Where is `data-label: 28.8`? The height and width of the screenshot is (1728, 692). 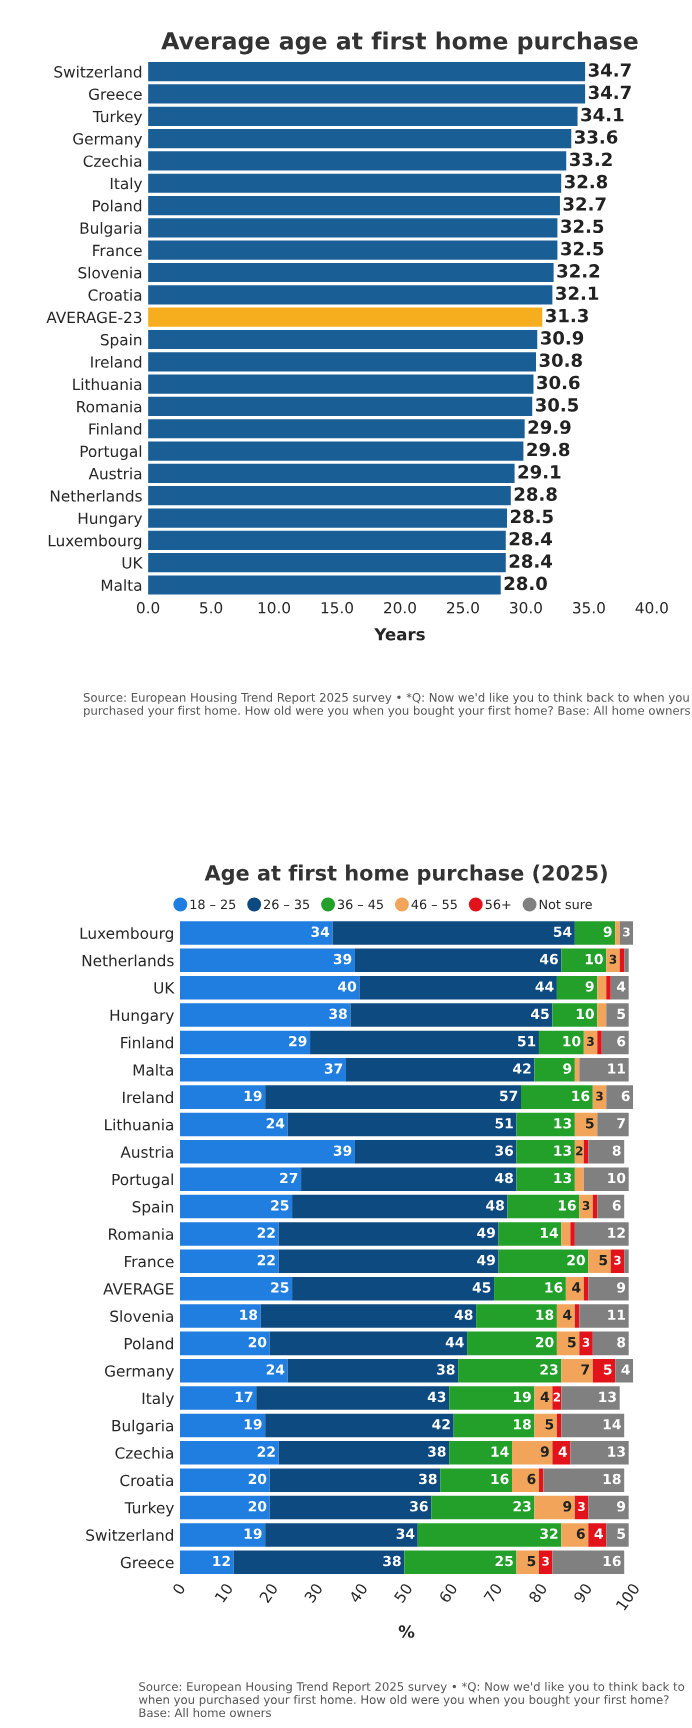 data-label: 28.8 is located at coordinates (535, 494).